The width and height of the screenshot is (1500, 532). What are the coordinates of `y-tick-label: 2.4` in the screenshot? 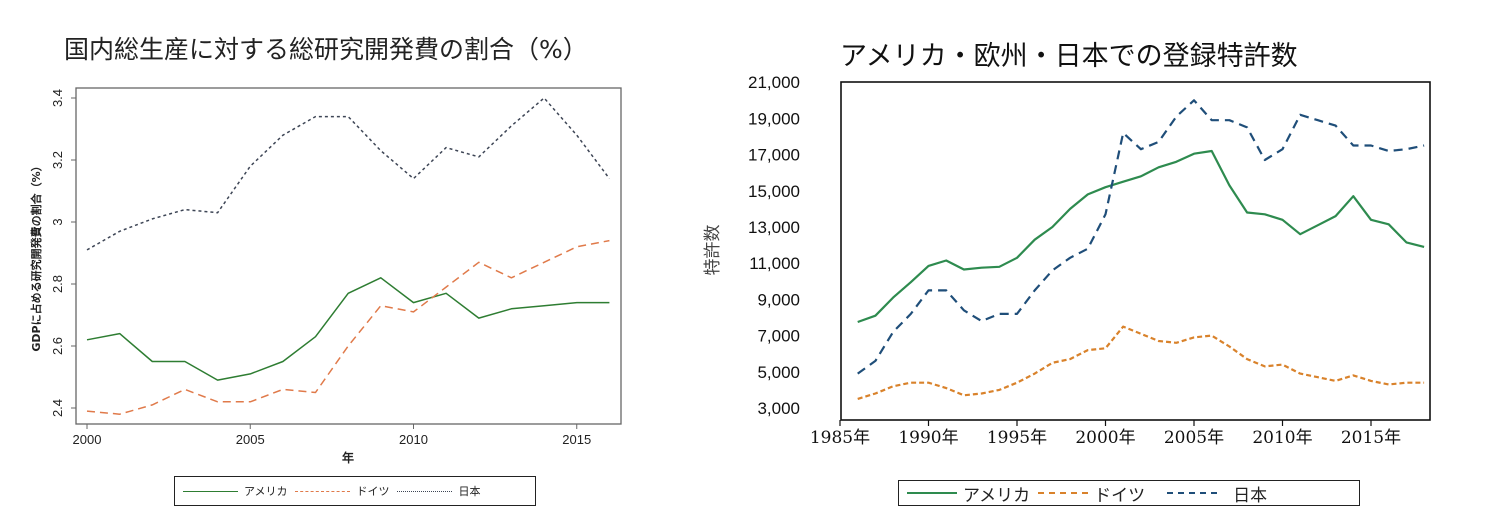 It's located at (57, 408).